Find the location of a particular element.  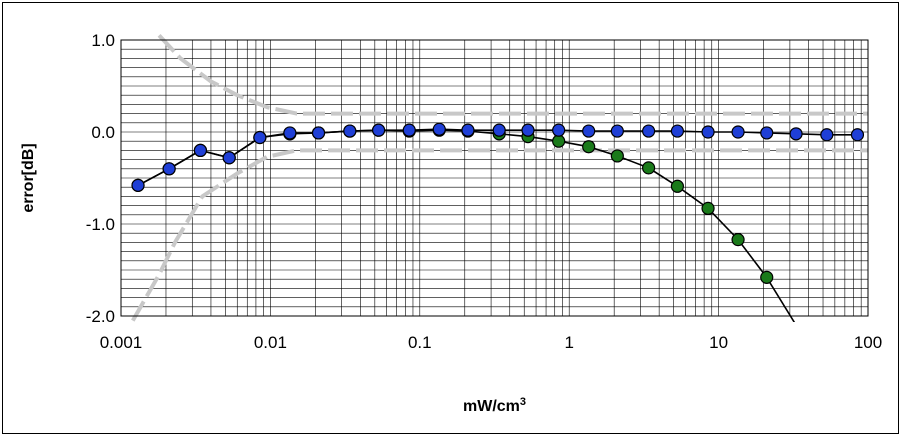

y-tick-label: 1.0 is located at coordinates (103, 40).